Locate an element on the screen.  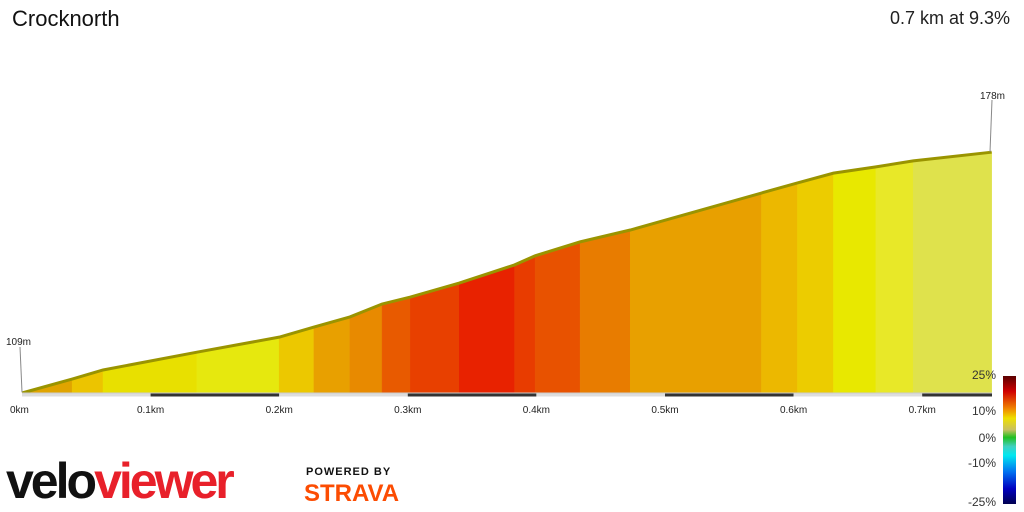
x-tick-label: 0.2km is located at coordinates (279, 410).